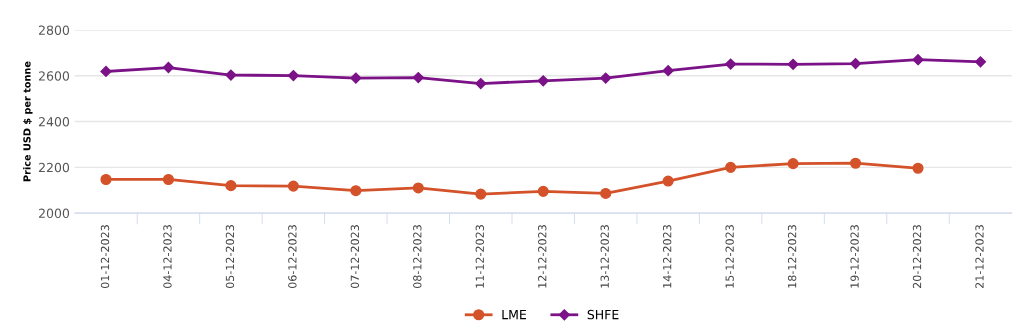 The image size is (1024, 333). I want to click on x-tick-label: 04-12-2023, so click(167, 257).